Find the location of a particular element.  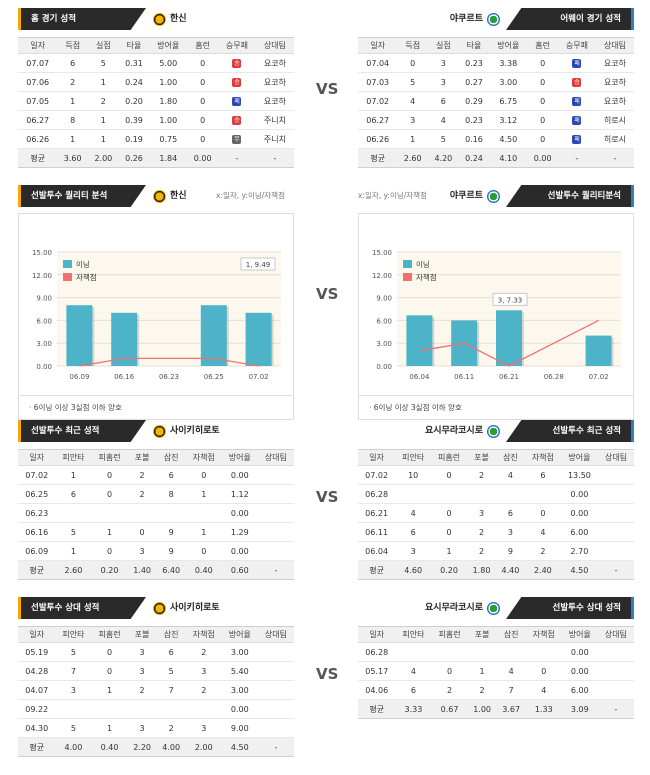

result-cell: 무 is located at coordinates (236, 139).